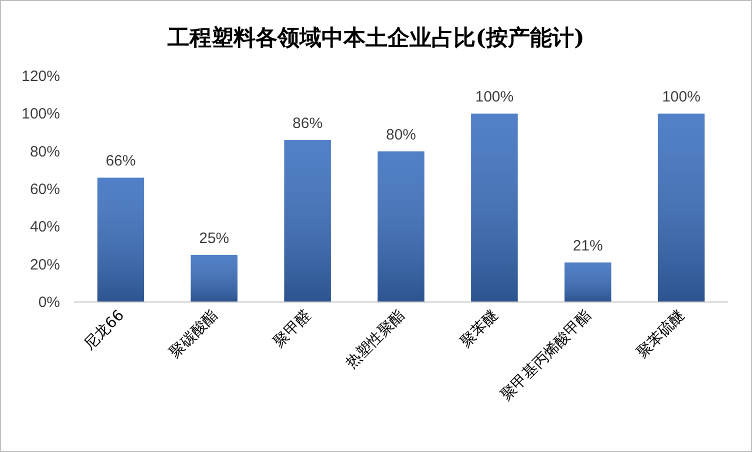 This screenshot has width=752, height=452. What do you see at coordinates (375, 339) in the screenshot?
I see `x-tick-label: 热塑性聚酯` at bounding box center [375, 339].